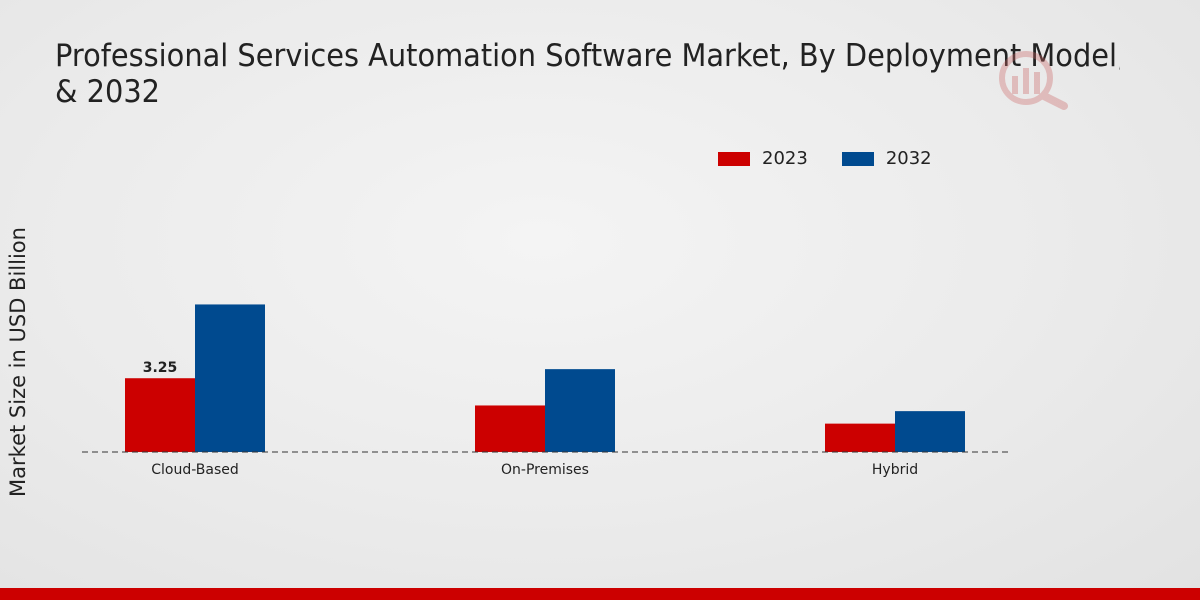 This screenshot has height=600, width=1200. I want to click on x-tick-label-on-premises: On-Premises, so click(545, 470).